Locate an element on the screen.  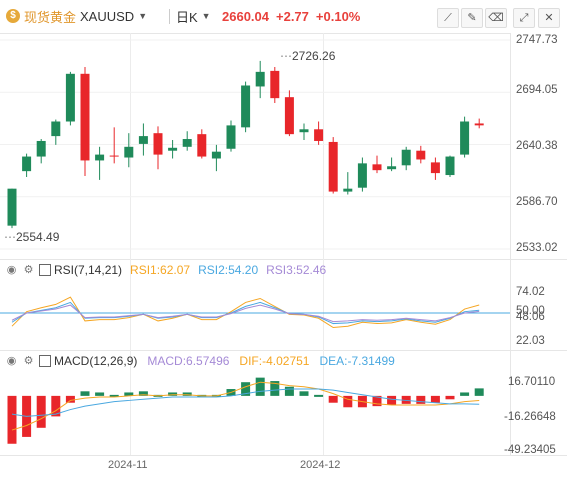
price-change: +2.77 is located at coordinates (292, 16).